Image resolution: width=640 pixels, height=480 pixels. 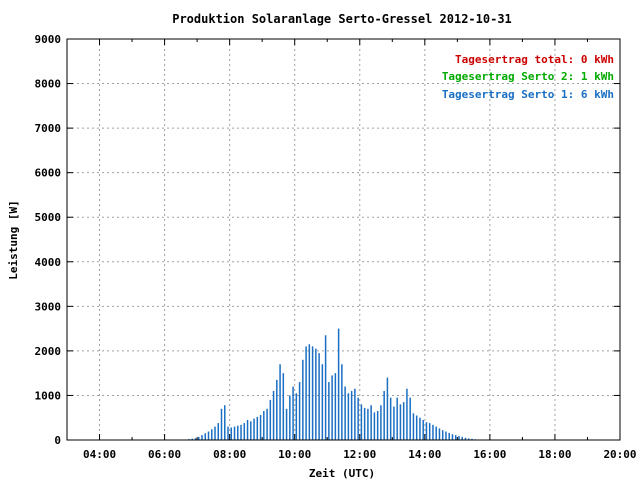 I want to click on bar-series, so click(x=334, y=384).